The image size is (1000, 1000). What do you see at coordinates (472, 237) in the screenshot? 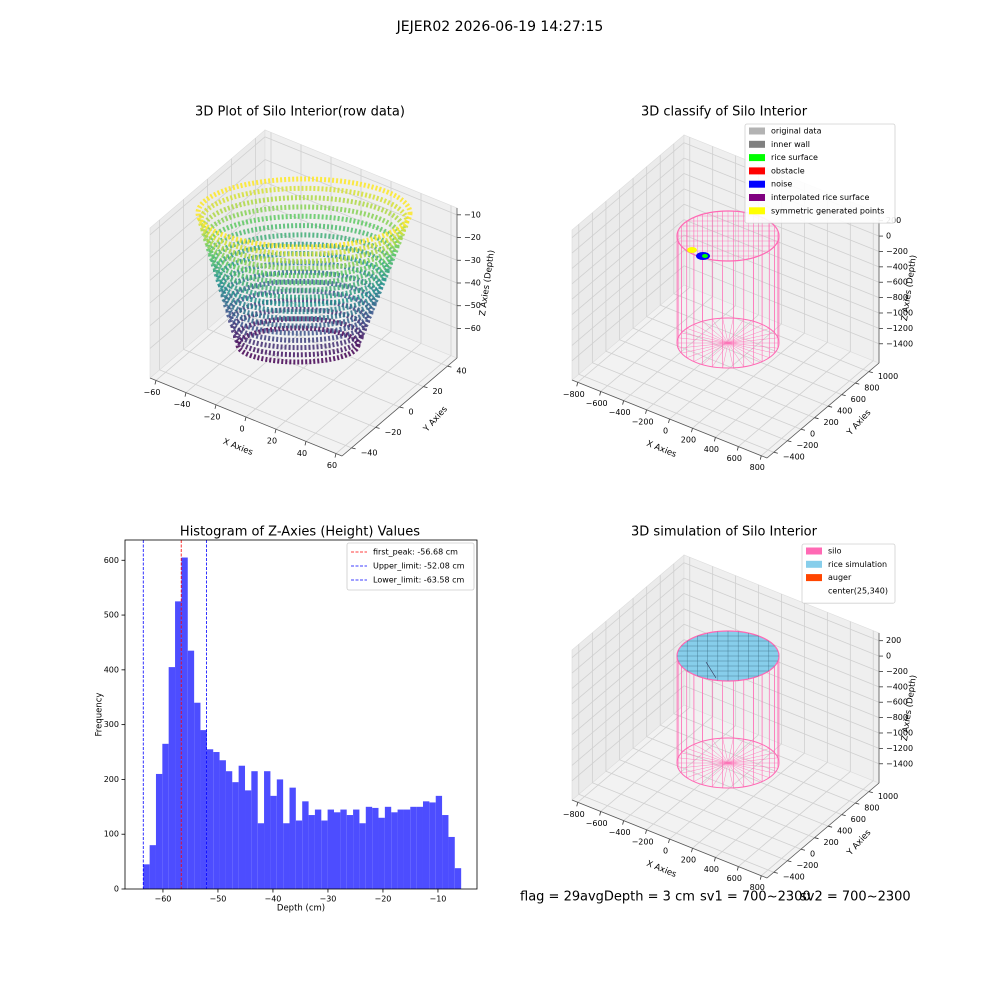
I see `z-tick-label: −20` at bounding box center [472, 237].